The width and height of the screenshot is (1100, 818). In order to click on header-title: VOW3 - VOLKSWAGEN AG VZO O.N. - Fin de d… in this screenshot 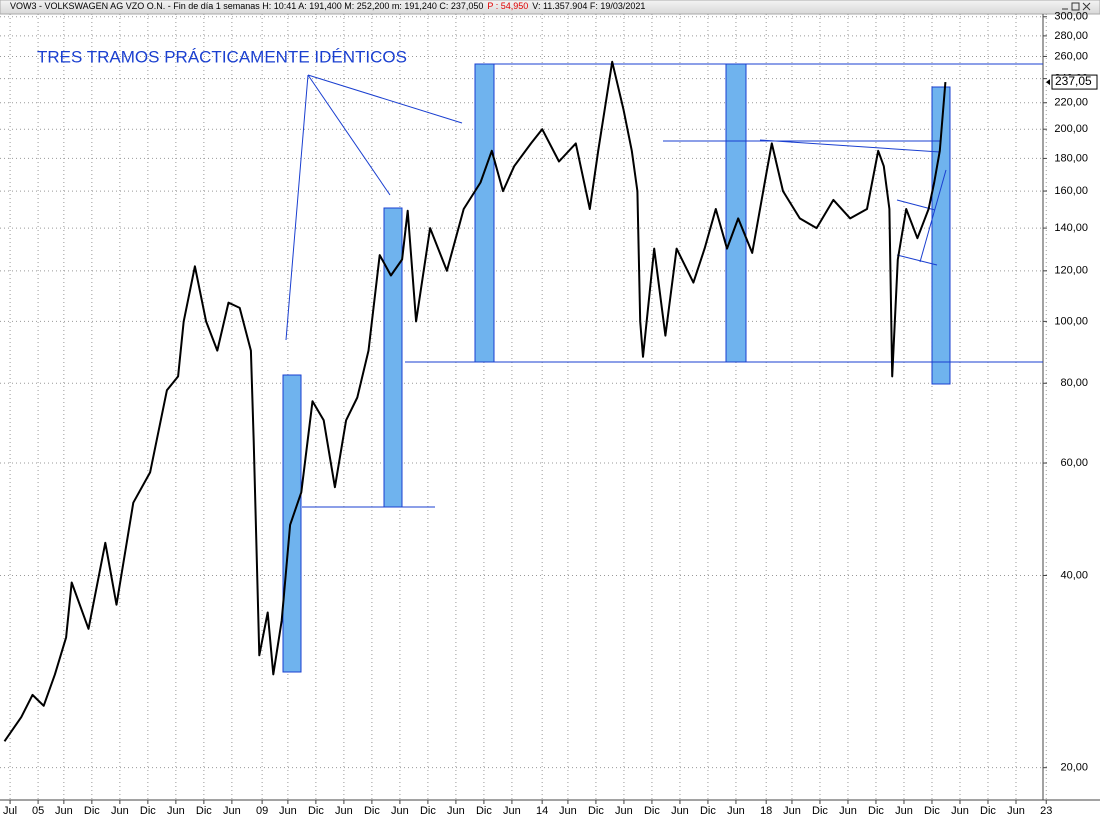, I will do `click(246, 6)`.